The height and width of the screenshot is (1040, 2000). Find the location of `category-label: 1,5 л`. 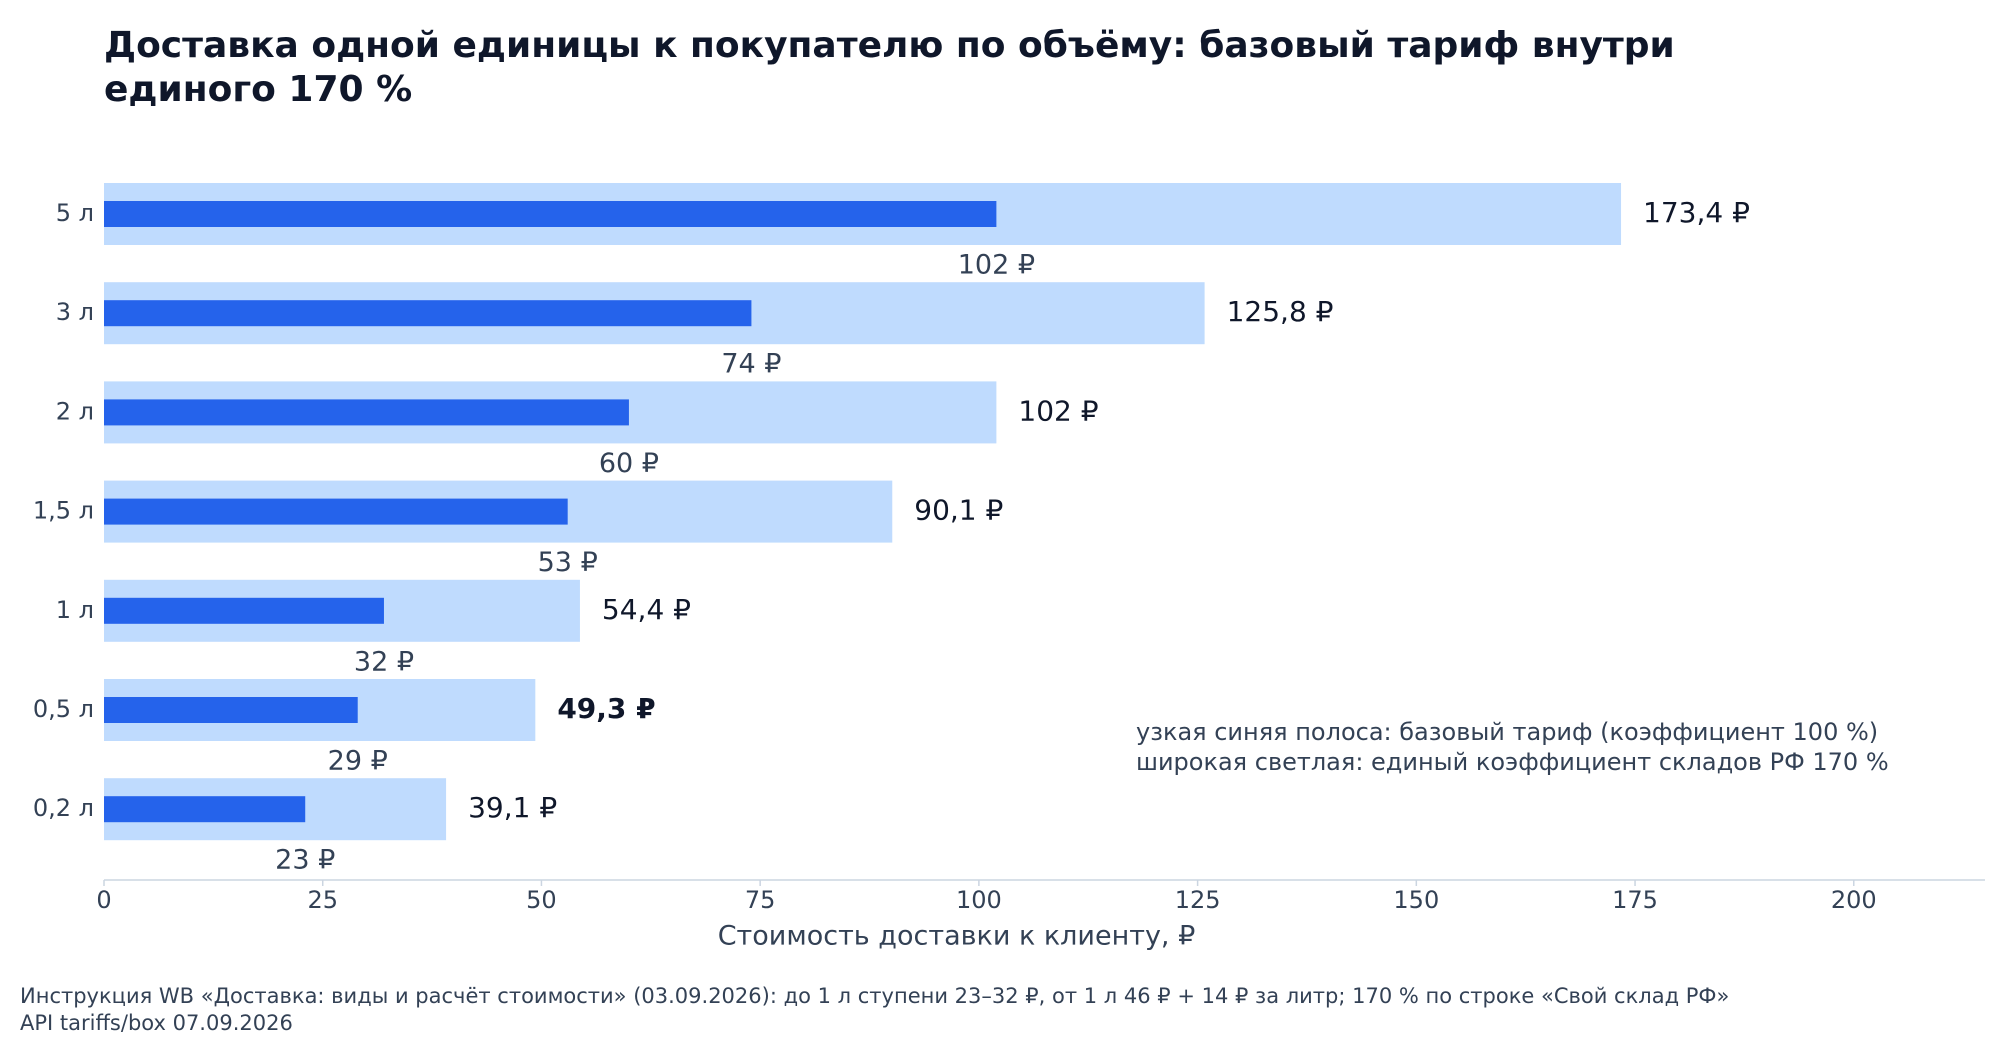

category-label: 1,5 л is located at coordinates (63, 511).